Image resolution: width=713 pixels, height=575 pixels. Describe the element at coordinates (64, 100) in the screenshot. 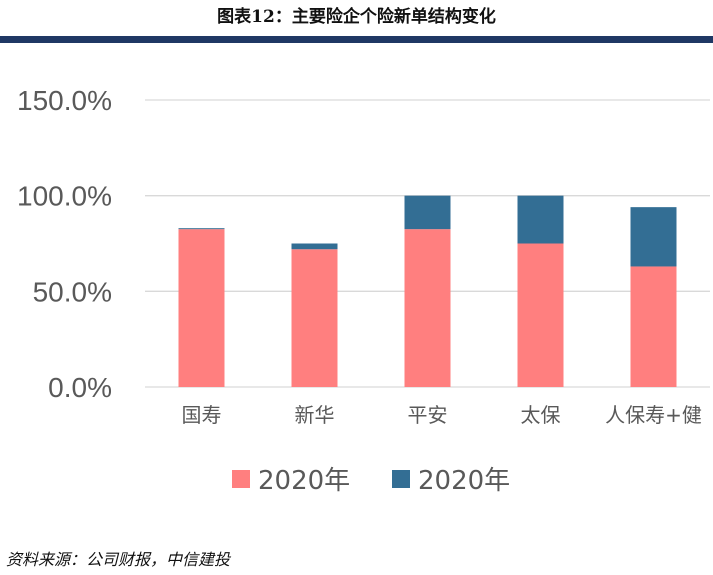

I see `y-tick-label: 150.0%` at that location.